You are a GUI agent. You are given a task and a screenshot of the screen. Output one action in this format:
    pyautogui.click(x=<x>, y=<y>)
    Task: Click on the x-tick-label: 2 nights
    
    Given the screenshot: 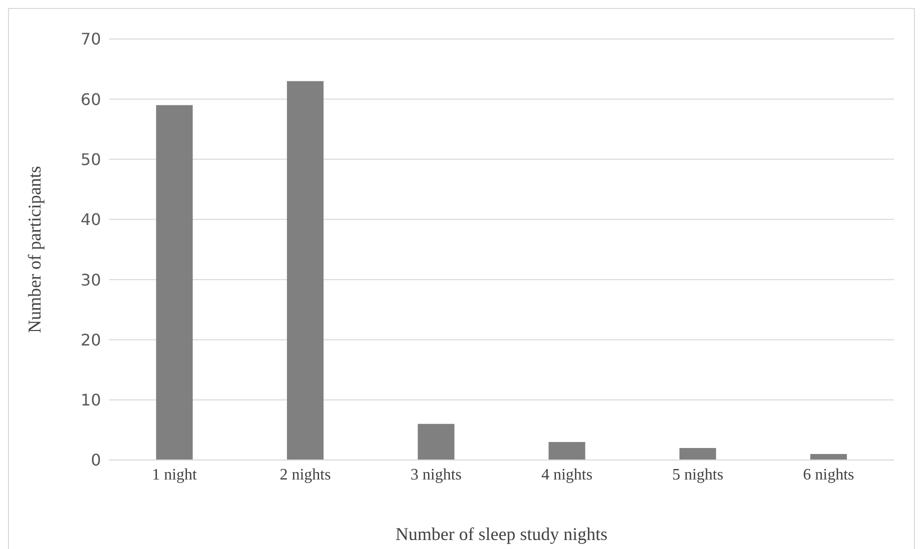 What is the action you would take?
    pyautogui.click(x=305, y=475)
    